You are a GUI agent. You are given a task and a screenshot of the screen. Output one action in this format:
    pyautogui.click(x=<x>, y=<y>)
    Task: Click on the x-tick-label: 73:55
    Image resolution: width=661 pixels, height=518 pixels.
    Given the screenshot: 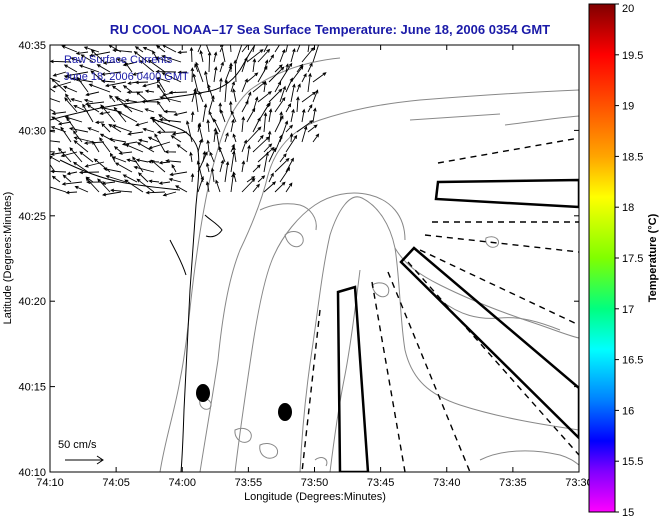 What is the action you would take?
    pyautogui.click(x=249, y=483)
    